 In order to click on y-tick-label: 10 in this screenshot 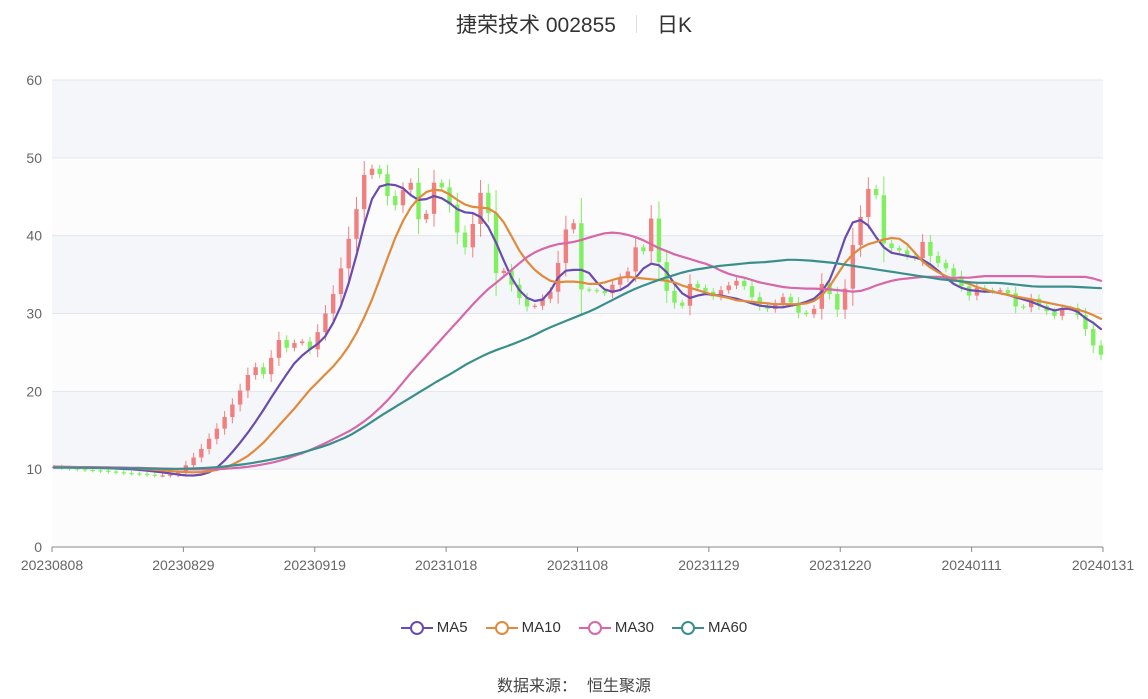, I will do `click(34, 469)`.